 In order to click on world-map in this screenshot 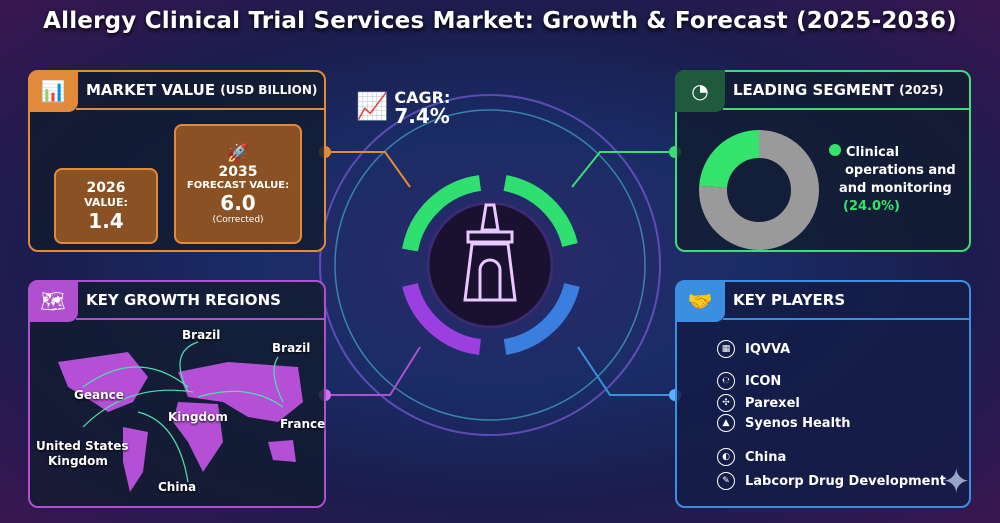, I will do `click(180, 416)`.